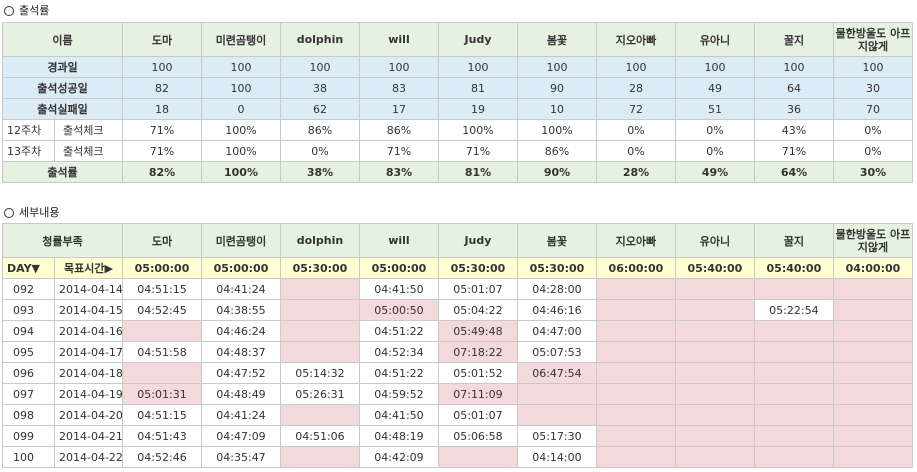 This screenshot has width=917, height=472. I want to click on stats-cell: 17, so click(399, 109).